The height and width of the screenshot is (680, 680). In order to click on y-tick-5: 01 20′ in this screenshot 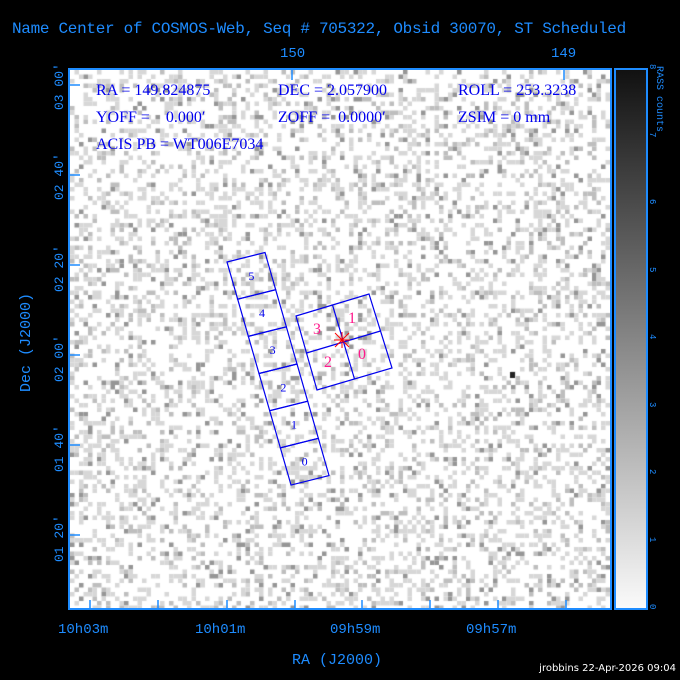, I will do `click(59, 538)`.